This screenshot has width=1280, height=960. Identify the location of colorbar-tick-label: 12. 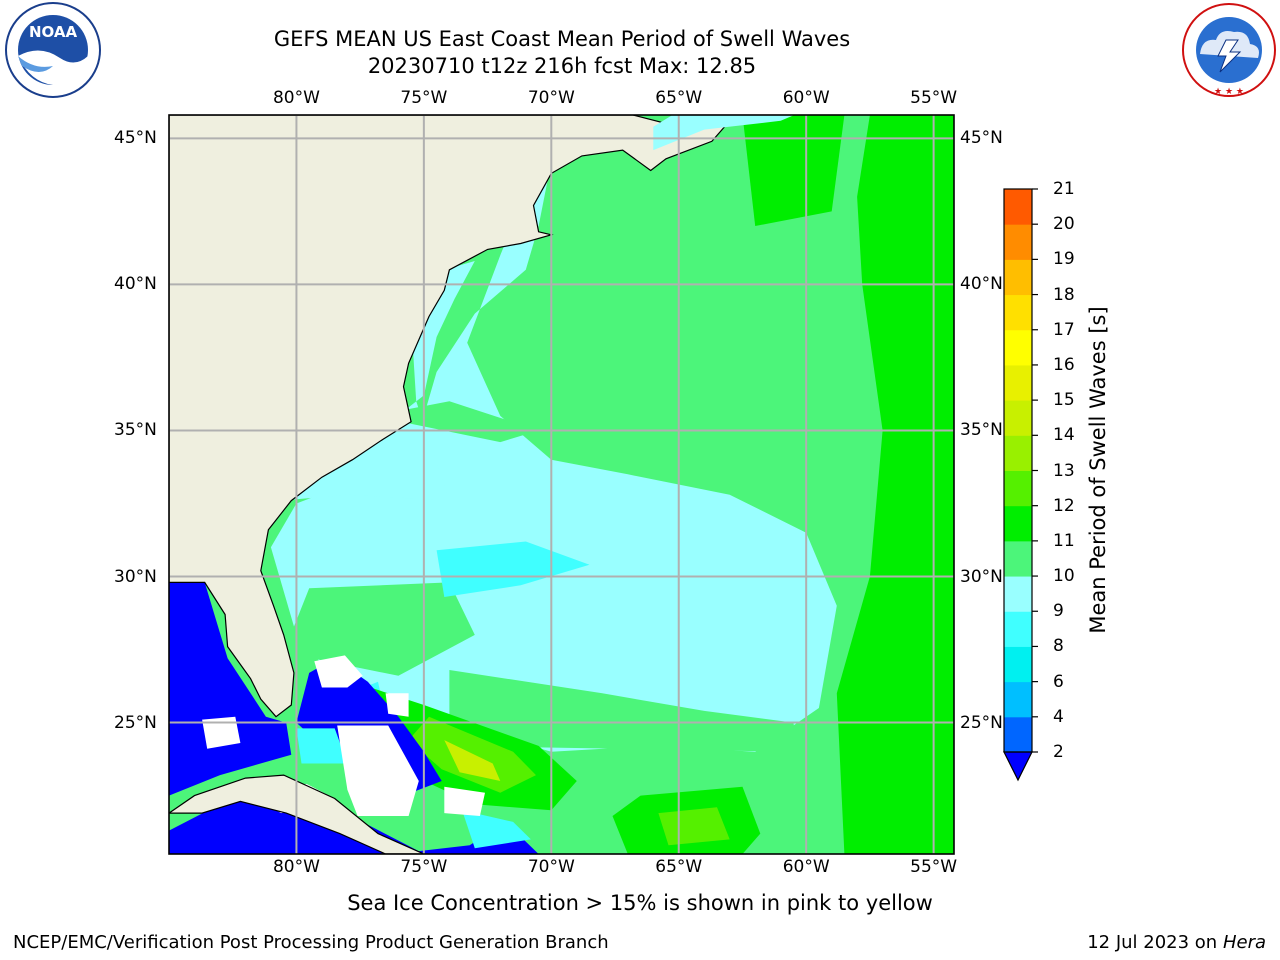
(1064, 505).